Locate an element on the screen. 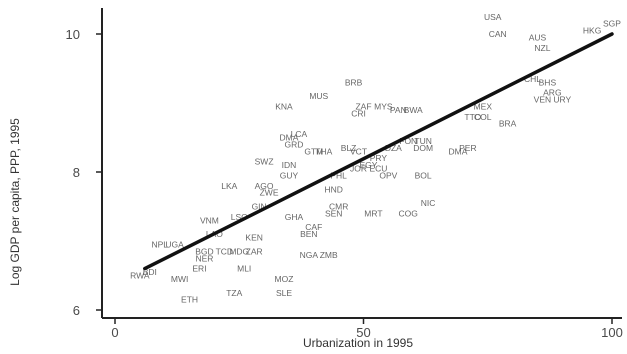 The height and width of the screenshot is (354, 627). point-label-arg: ARG is located at coordinates (552, 93).